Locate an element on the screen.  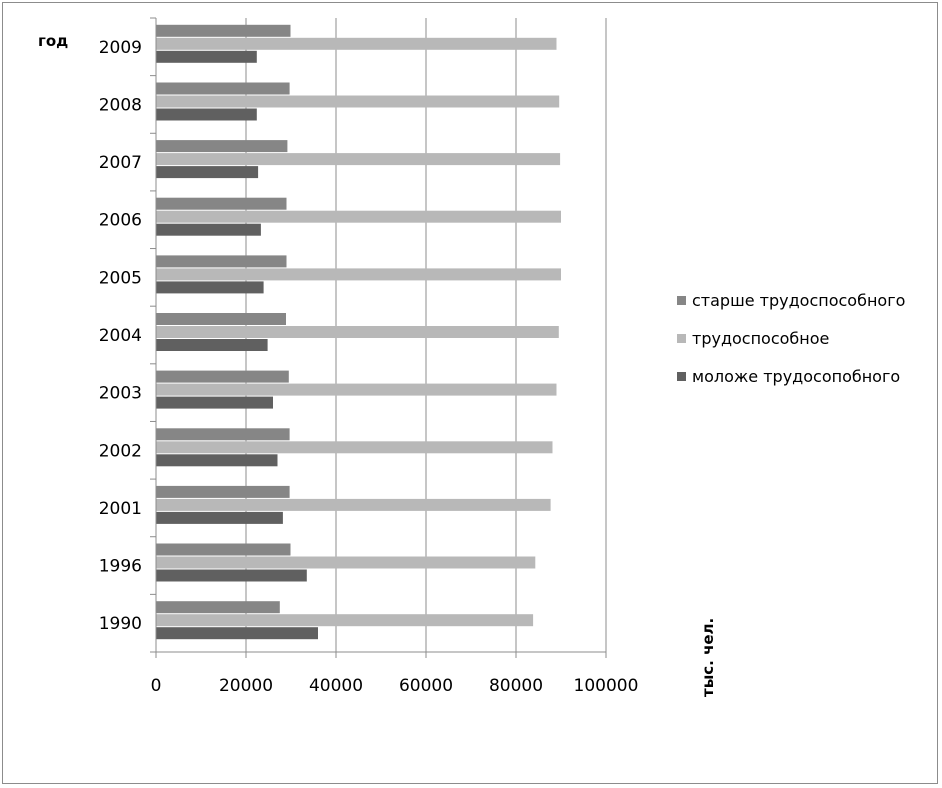
x-tick-label: 0 is located at coordinates (156, 686).